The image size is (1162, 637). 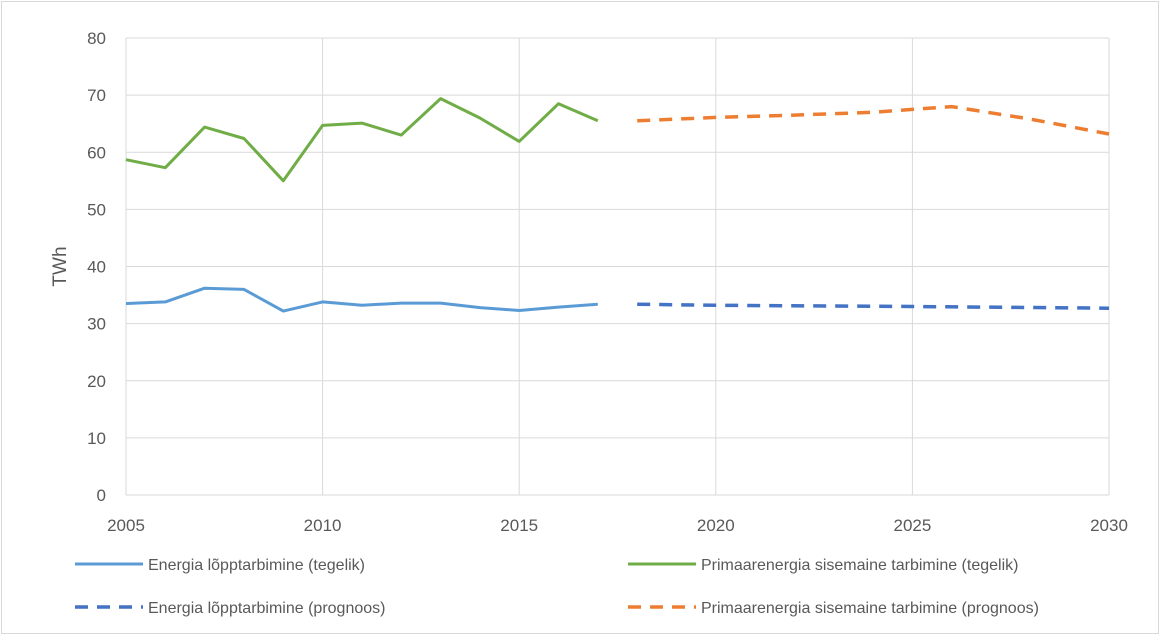 What do you see at coordinates (96, 152) in the screenshot?
I see `y-tick-label: 60` at bounding box center [96, 152].